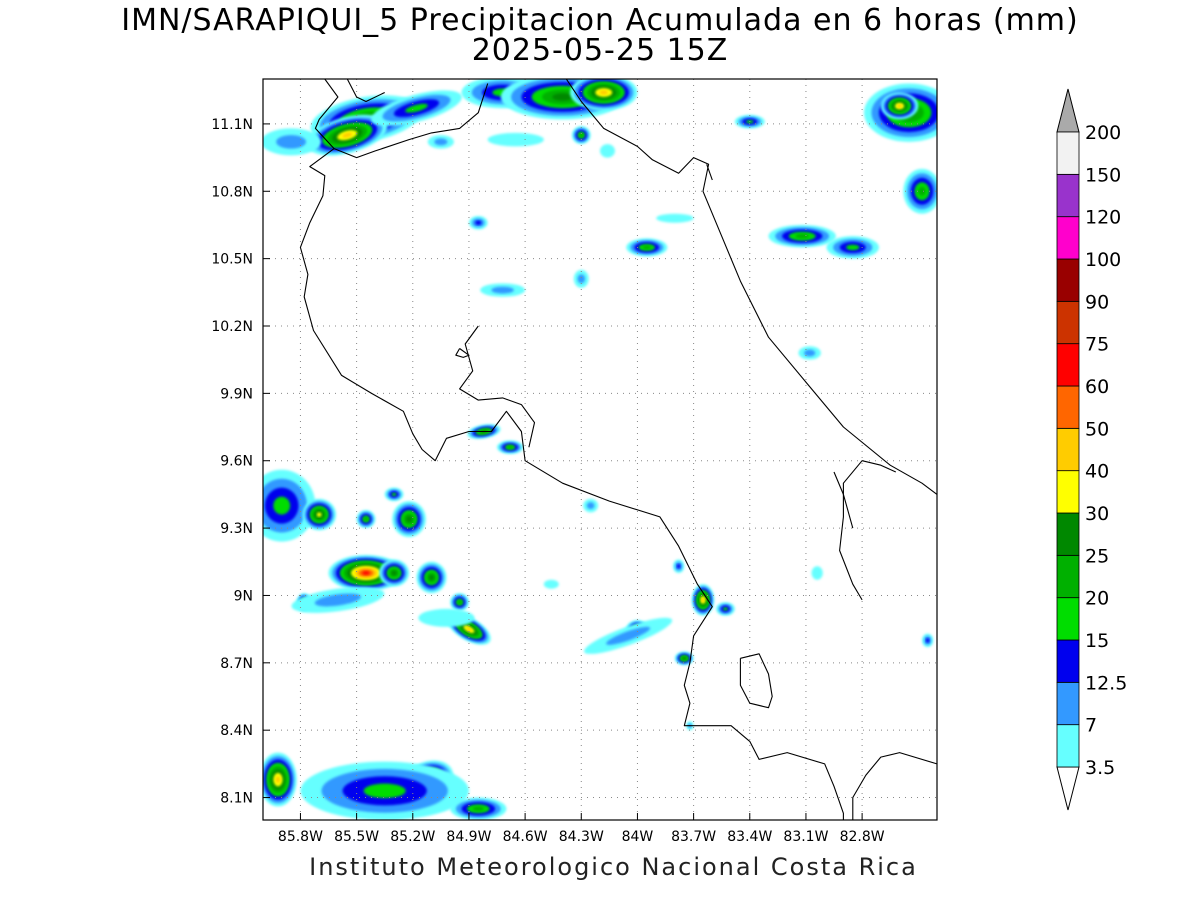  I want to click on colorbar-legend: 3.5 7 12.5 15 20 25 30 40 50 60 75 90 100 120 150 200, so click(1091, 449).